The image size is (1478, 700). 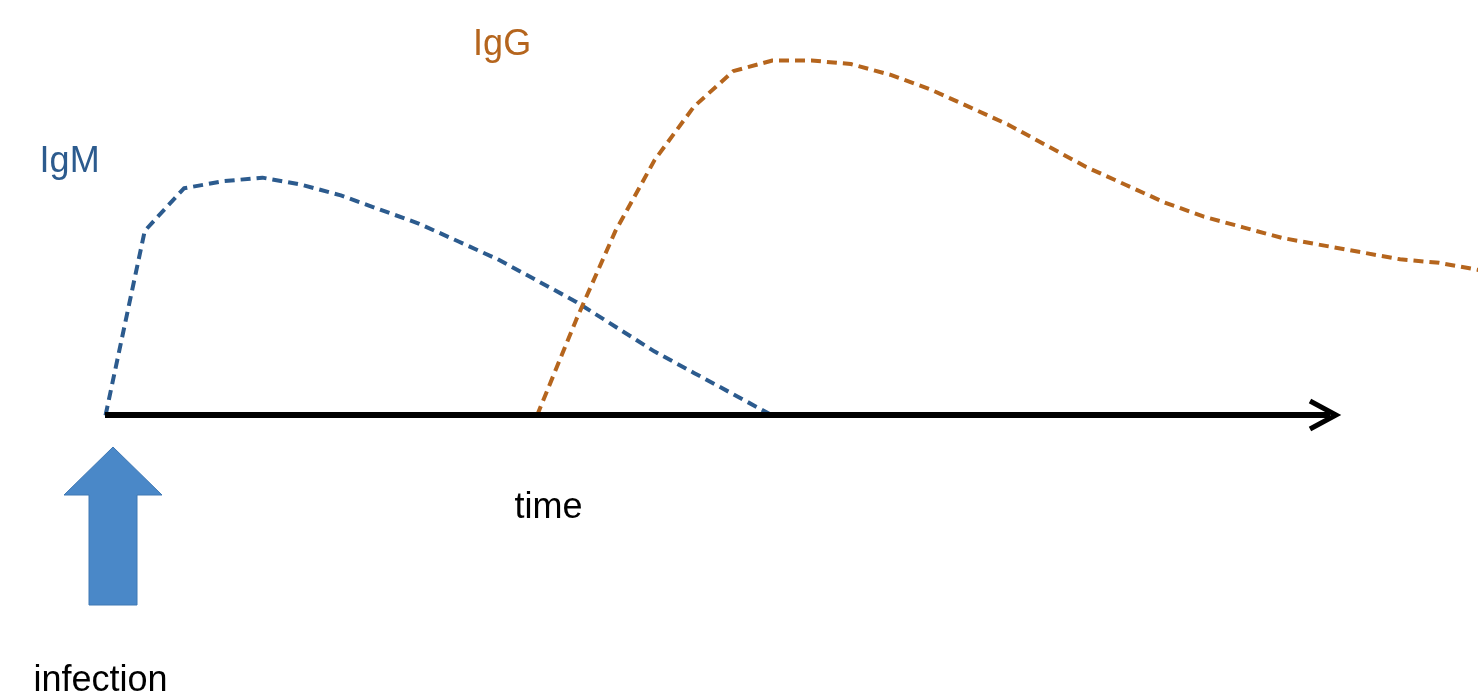 What do you see at coordinates (100, 678) in the screenshot?
I see `text: infection` at bounding box center [100, 678].